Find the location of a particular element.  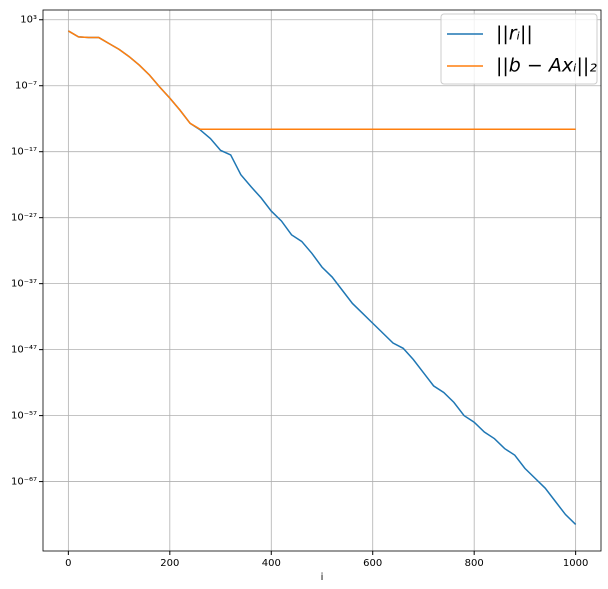

y-tick-label: 10⁻⁴⁷ is located at coordinates (24, 350).